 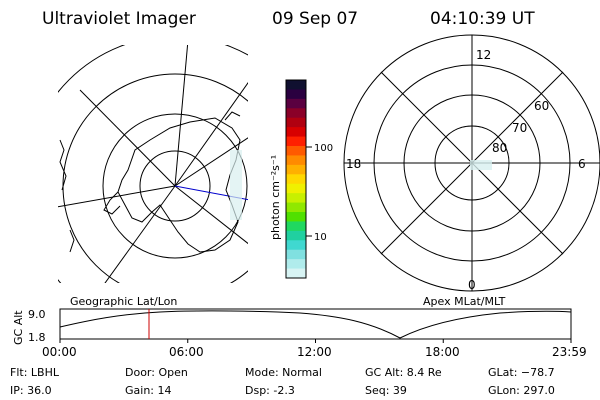 What do you see at coordinates (582, 164) in the screenshot?
I see `mlt-label-6: 6` at bounding box center [582, 164].